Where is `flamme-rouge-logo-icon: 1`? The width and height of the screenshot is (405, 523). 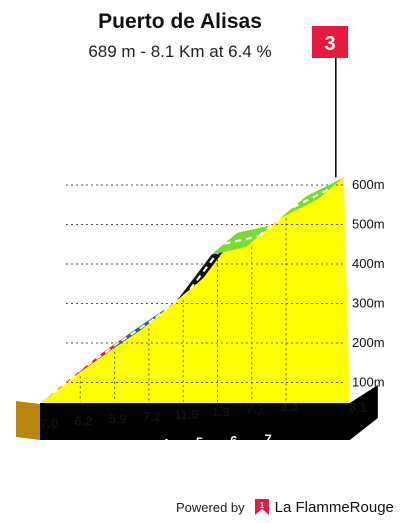
flamme-rouge-logo-icon: 1 is located at coordinates (261, 507).